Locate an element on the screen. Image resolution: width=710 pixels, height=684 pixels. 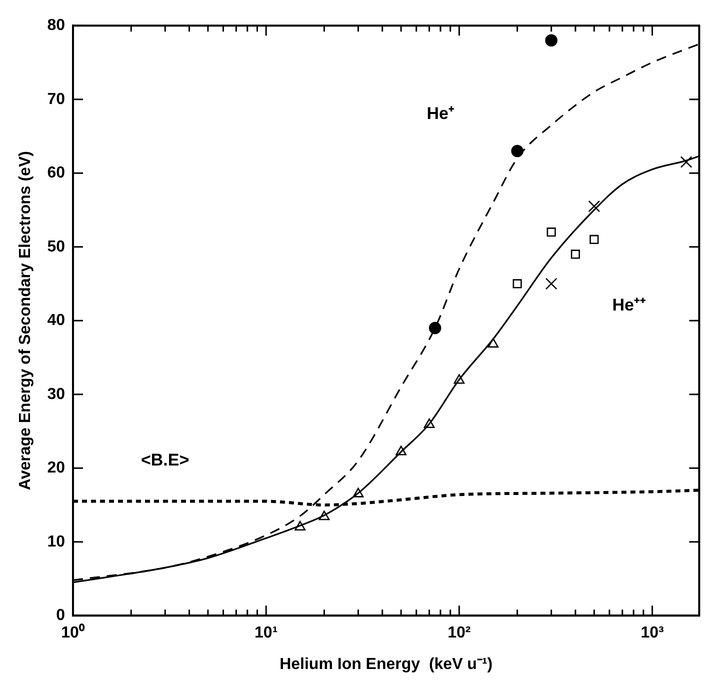
y-tick-label: 40 is located at coordinates (56, 321).